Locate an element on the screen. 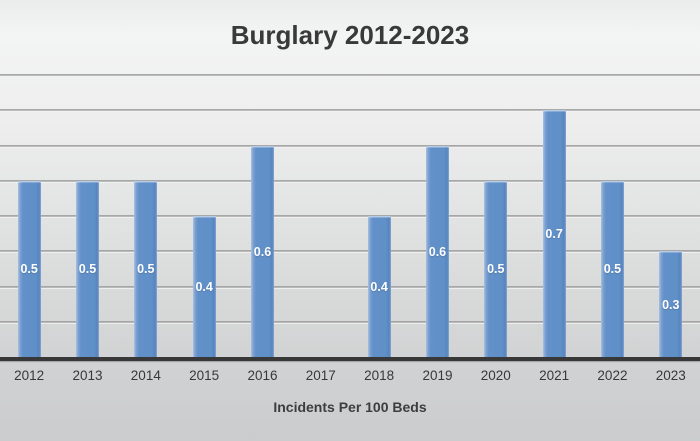 Image resolution: width=700 pixels, height=441 pixels. bar-label-2022: 0.5 is located at coordinates (612, 269).